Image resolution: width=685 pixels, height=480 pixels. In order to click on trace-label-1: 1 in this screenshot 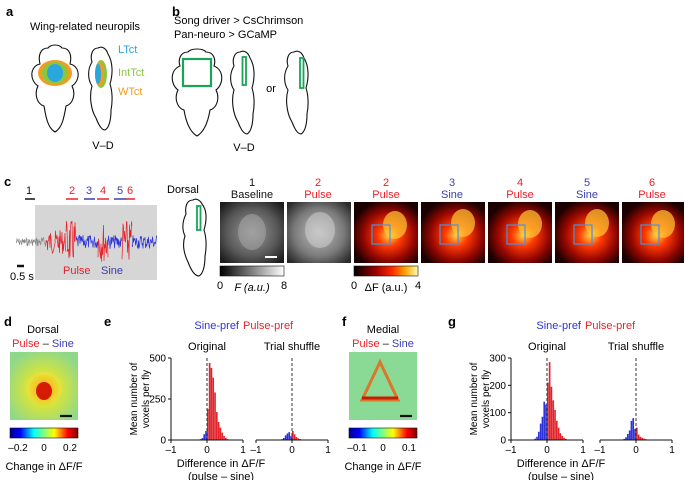, I will do `click(29, 191)`.